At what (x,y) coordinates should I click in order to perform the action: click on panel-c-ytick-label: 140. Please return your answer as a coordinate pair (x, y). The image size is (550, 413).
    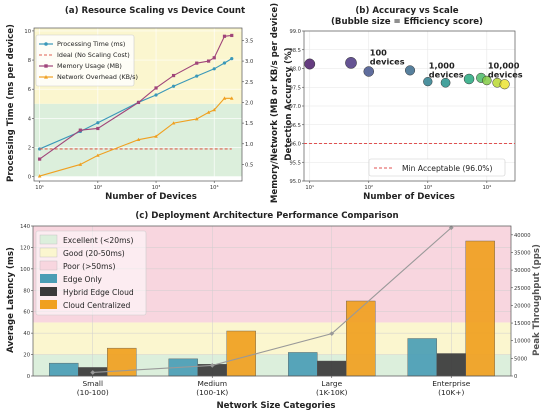
    Looking at the image, I should click on (25, 227).